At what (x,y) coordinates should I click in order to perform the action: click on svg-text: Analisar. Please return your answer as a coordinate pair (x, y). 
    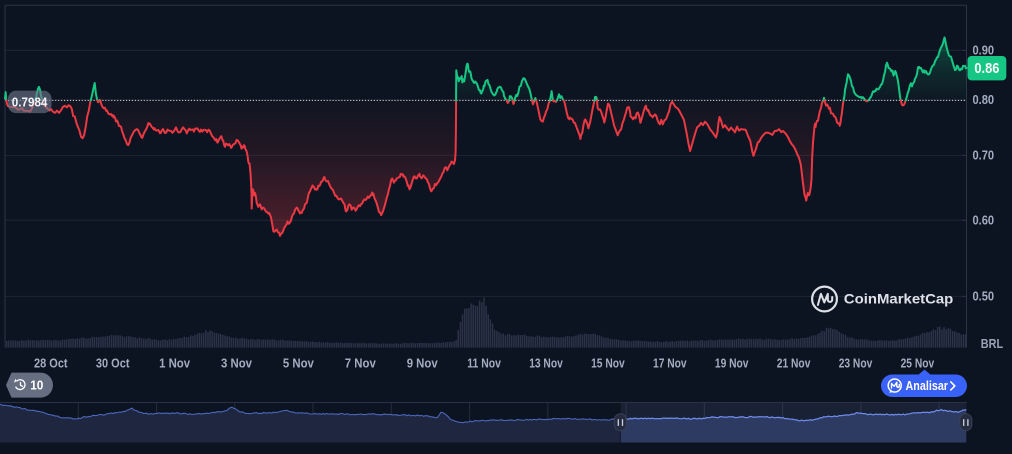
    Looking at the image, I should click on (927, 385).